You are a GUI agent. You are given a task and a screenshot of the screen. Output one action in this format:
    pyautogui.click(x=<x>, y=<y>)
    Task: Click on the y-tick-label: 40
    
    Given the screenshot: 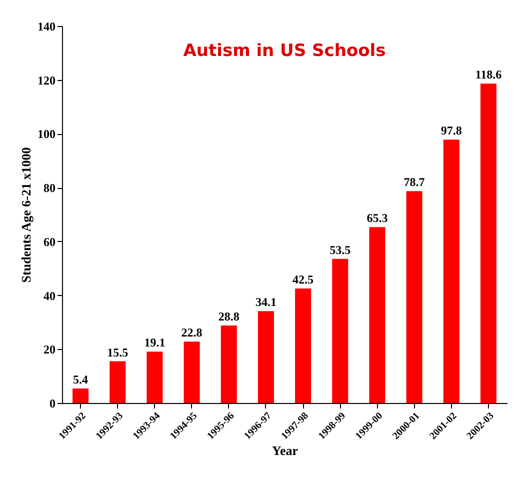 What is the action you would take?
    pyautogui.click(x=50, y=295)
    